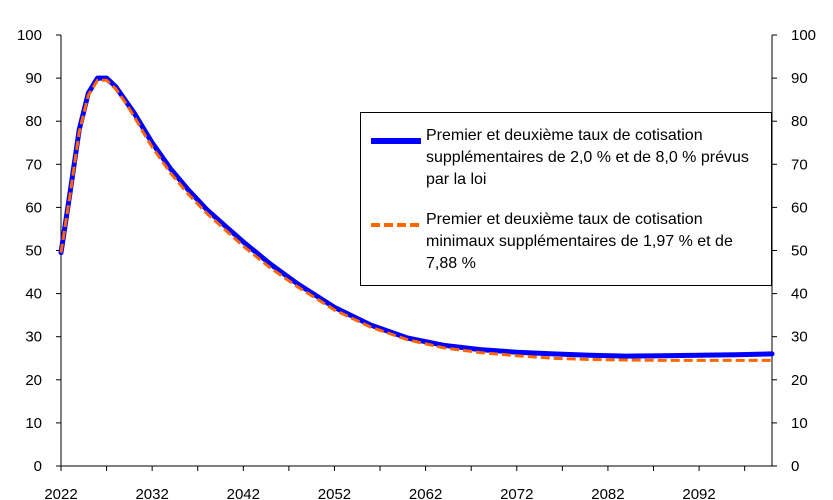 The image size is (833, 500). Describe the element at coordinates (698, 493) in the screenshot. I see `x-tick-label: 2092` at that location.